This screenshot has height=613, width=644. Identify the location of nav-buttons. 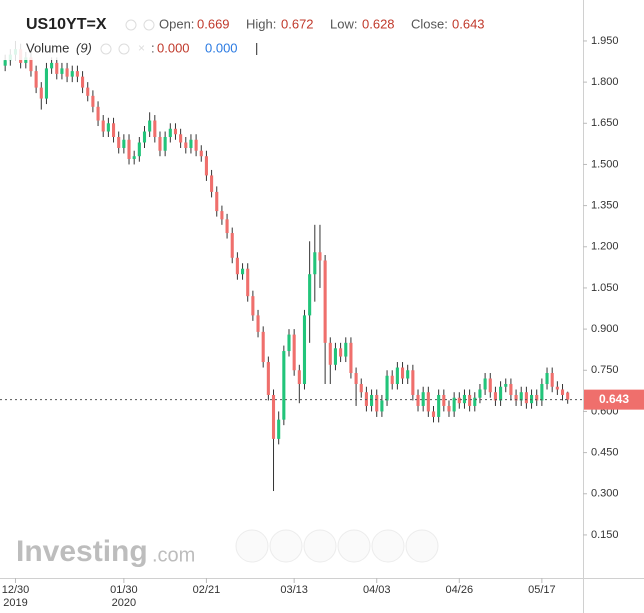
(337, 546).